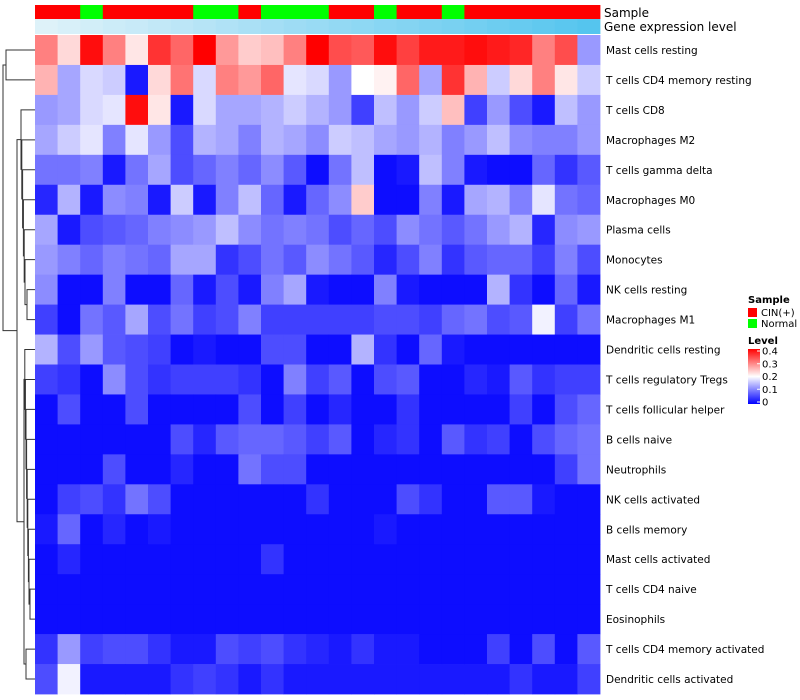 This screenshot has width=800, height=700. What do you see at coordinates (779, 324) in the screenshot?
I see `sample-legend-label-normal: Normal` at bounding box center [779, 324].